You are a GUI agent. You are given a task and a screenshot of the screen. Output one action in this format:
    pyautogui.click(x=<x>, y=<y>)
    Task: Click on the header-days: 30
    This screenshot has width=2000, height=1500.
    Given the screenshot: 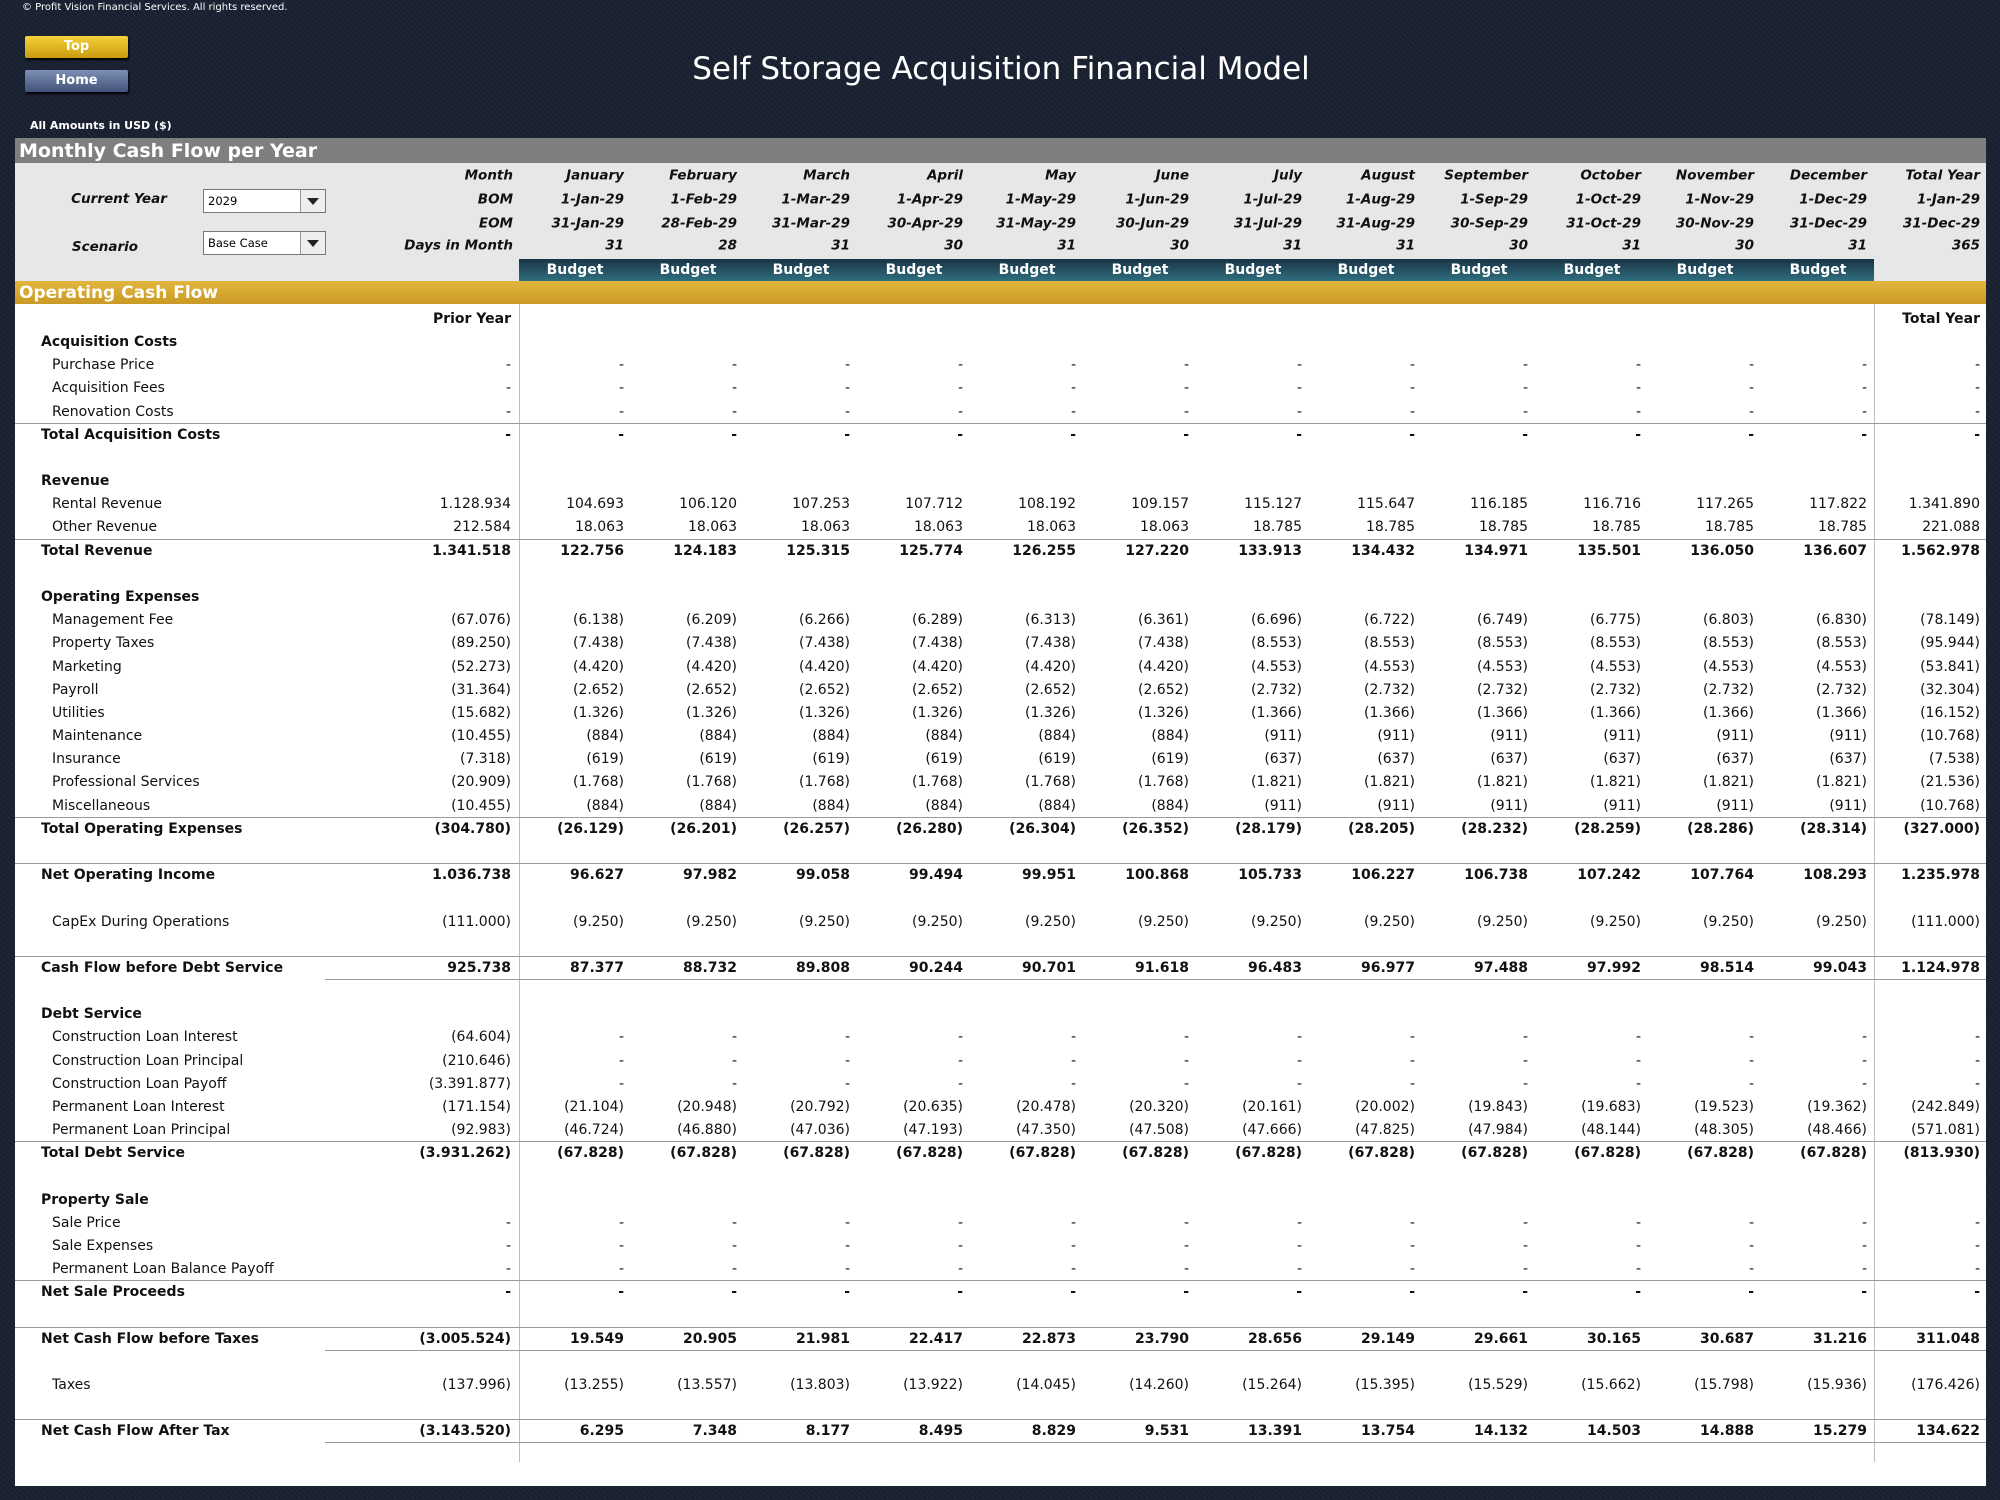 What is the action you would take?
    pyautogui.click(x=953, y=245)
    